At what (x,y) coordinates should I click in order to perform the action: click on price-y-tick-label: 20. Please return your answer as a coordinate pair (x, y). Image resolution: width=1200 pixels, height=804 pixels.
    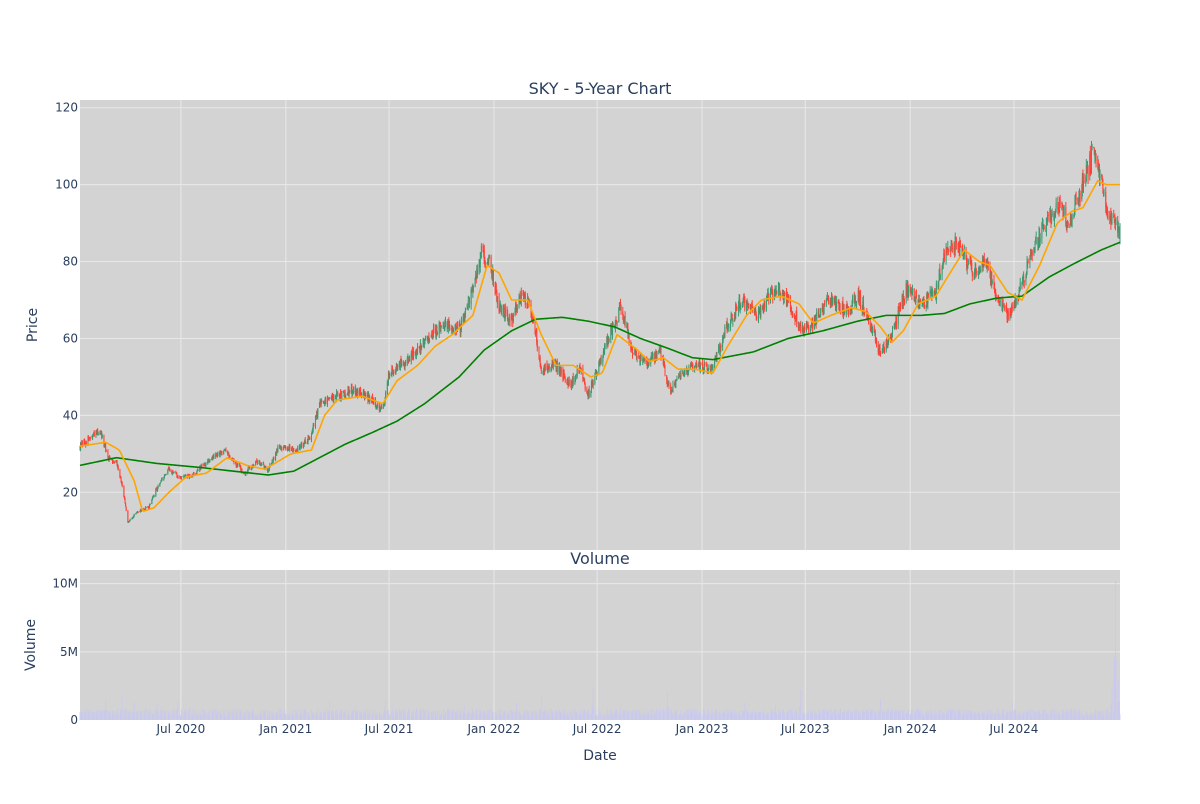
    Looking at the image, I should click on (70, 492).